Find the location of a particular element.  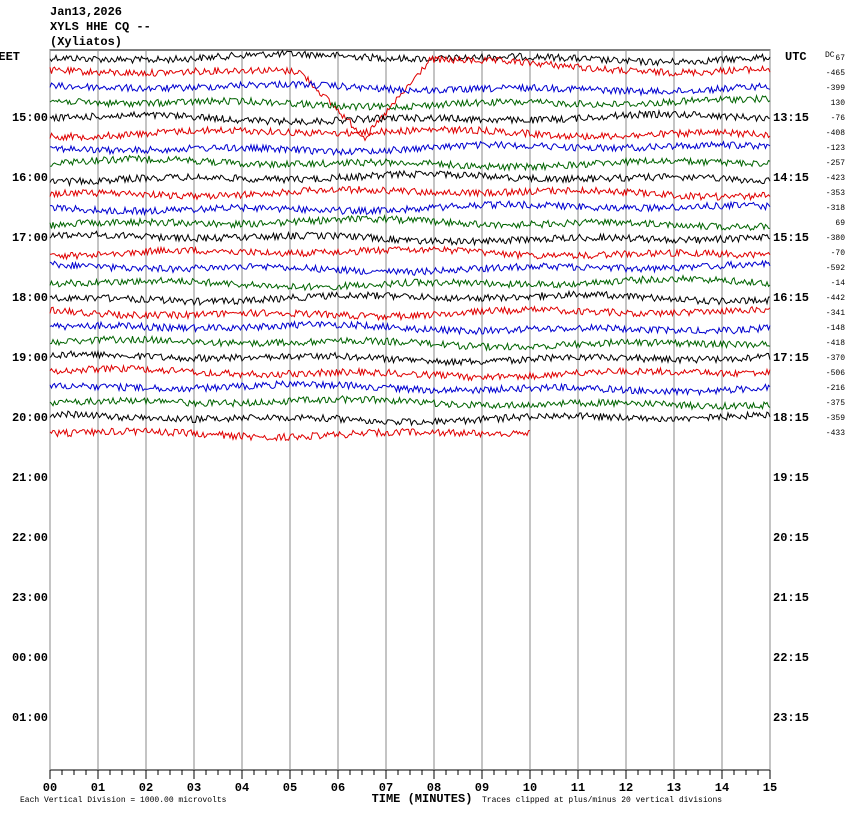

offset-label: -506 is located at coordinates (835, 373).